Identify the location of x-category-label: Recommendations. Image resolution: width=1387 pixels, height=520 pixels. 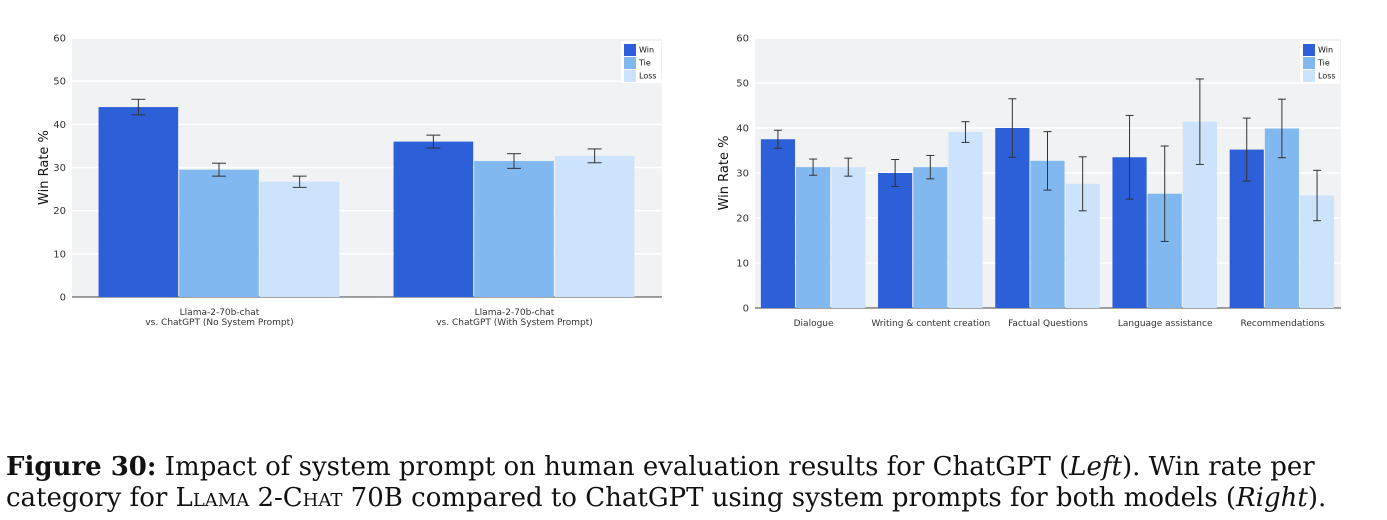
(1283, 324).